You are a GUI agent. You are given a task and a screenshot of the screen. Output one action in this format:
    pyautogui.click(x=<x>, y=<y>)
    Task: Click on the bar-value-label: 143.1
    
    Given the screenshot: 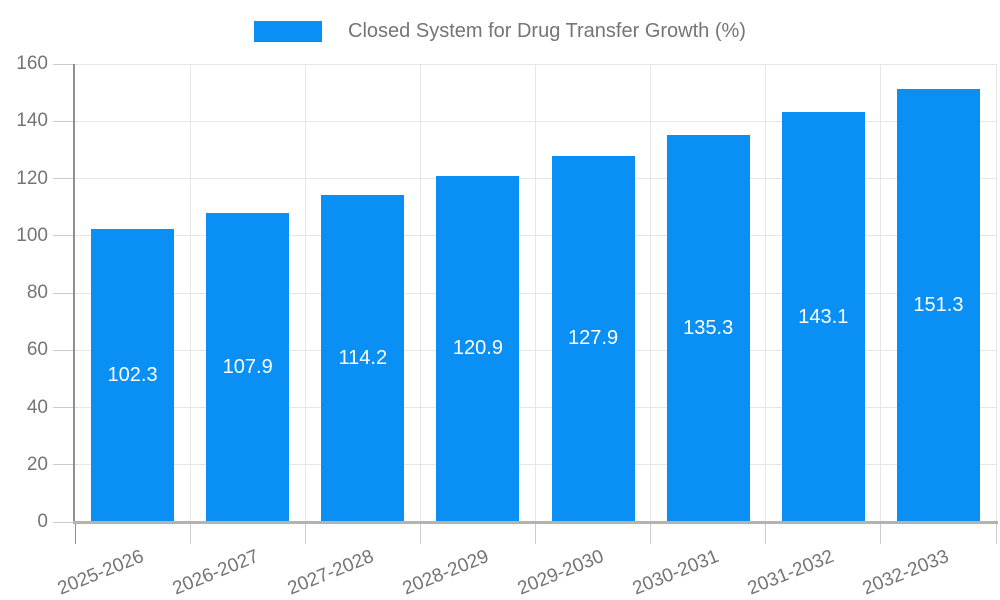 What is the action you would take?
    pyautogui.click(x=823, y=316)
    